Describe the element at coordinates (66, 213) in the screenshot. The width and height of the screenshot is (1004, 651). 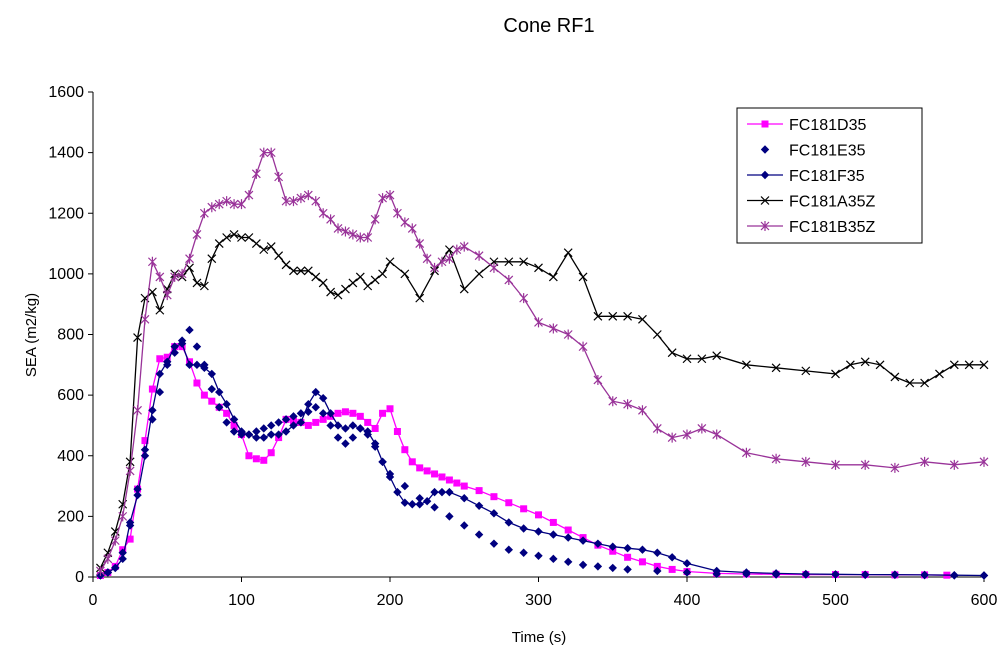
I see `y-tick-label: 1200` at that location.